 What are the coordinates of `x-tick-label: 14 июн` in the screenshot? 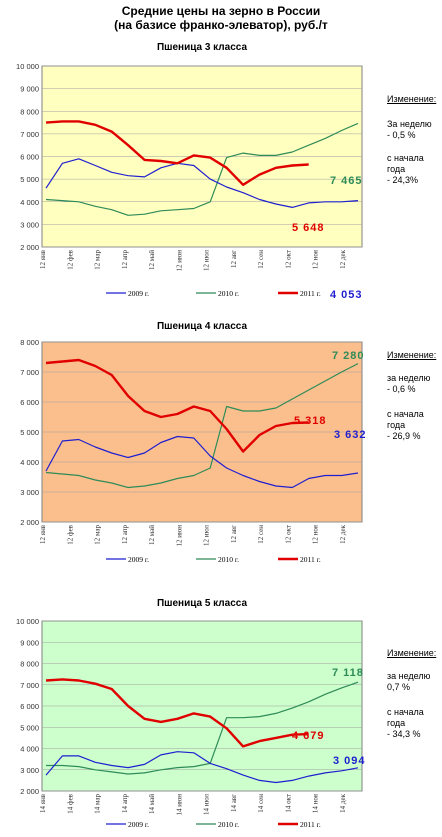 It's located at (179, 805).